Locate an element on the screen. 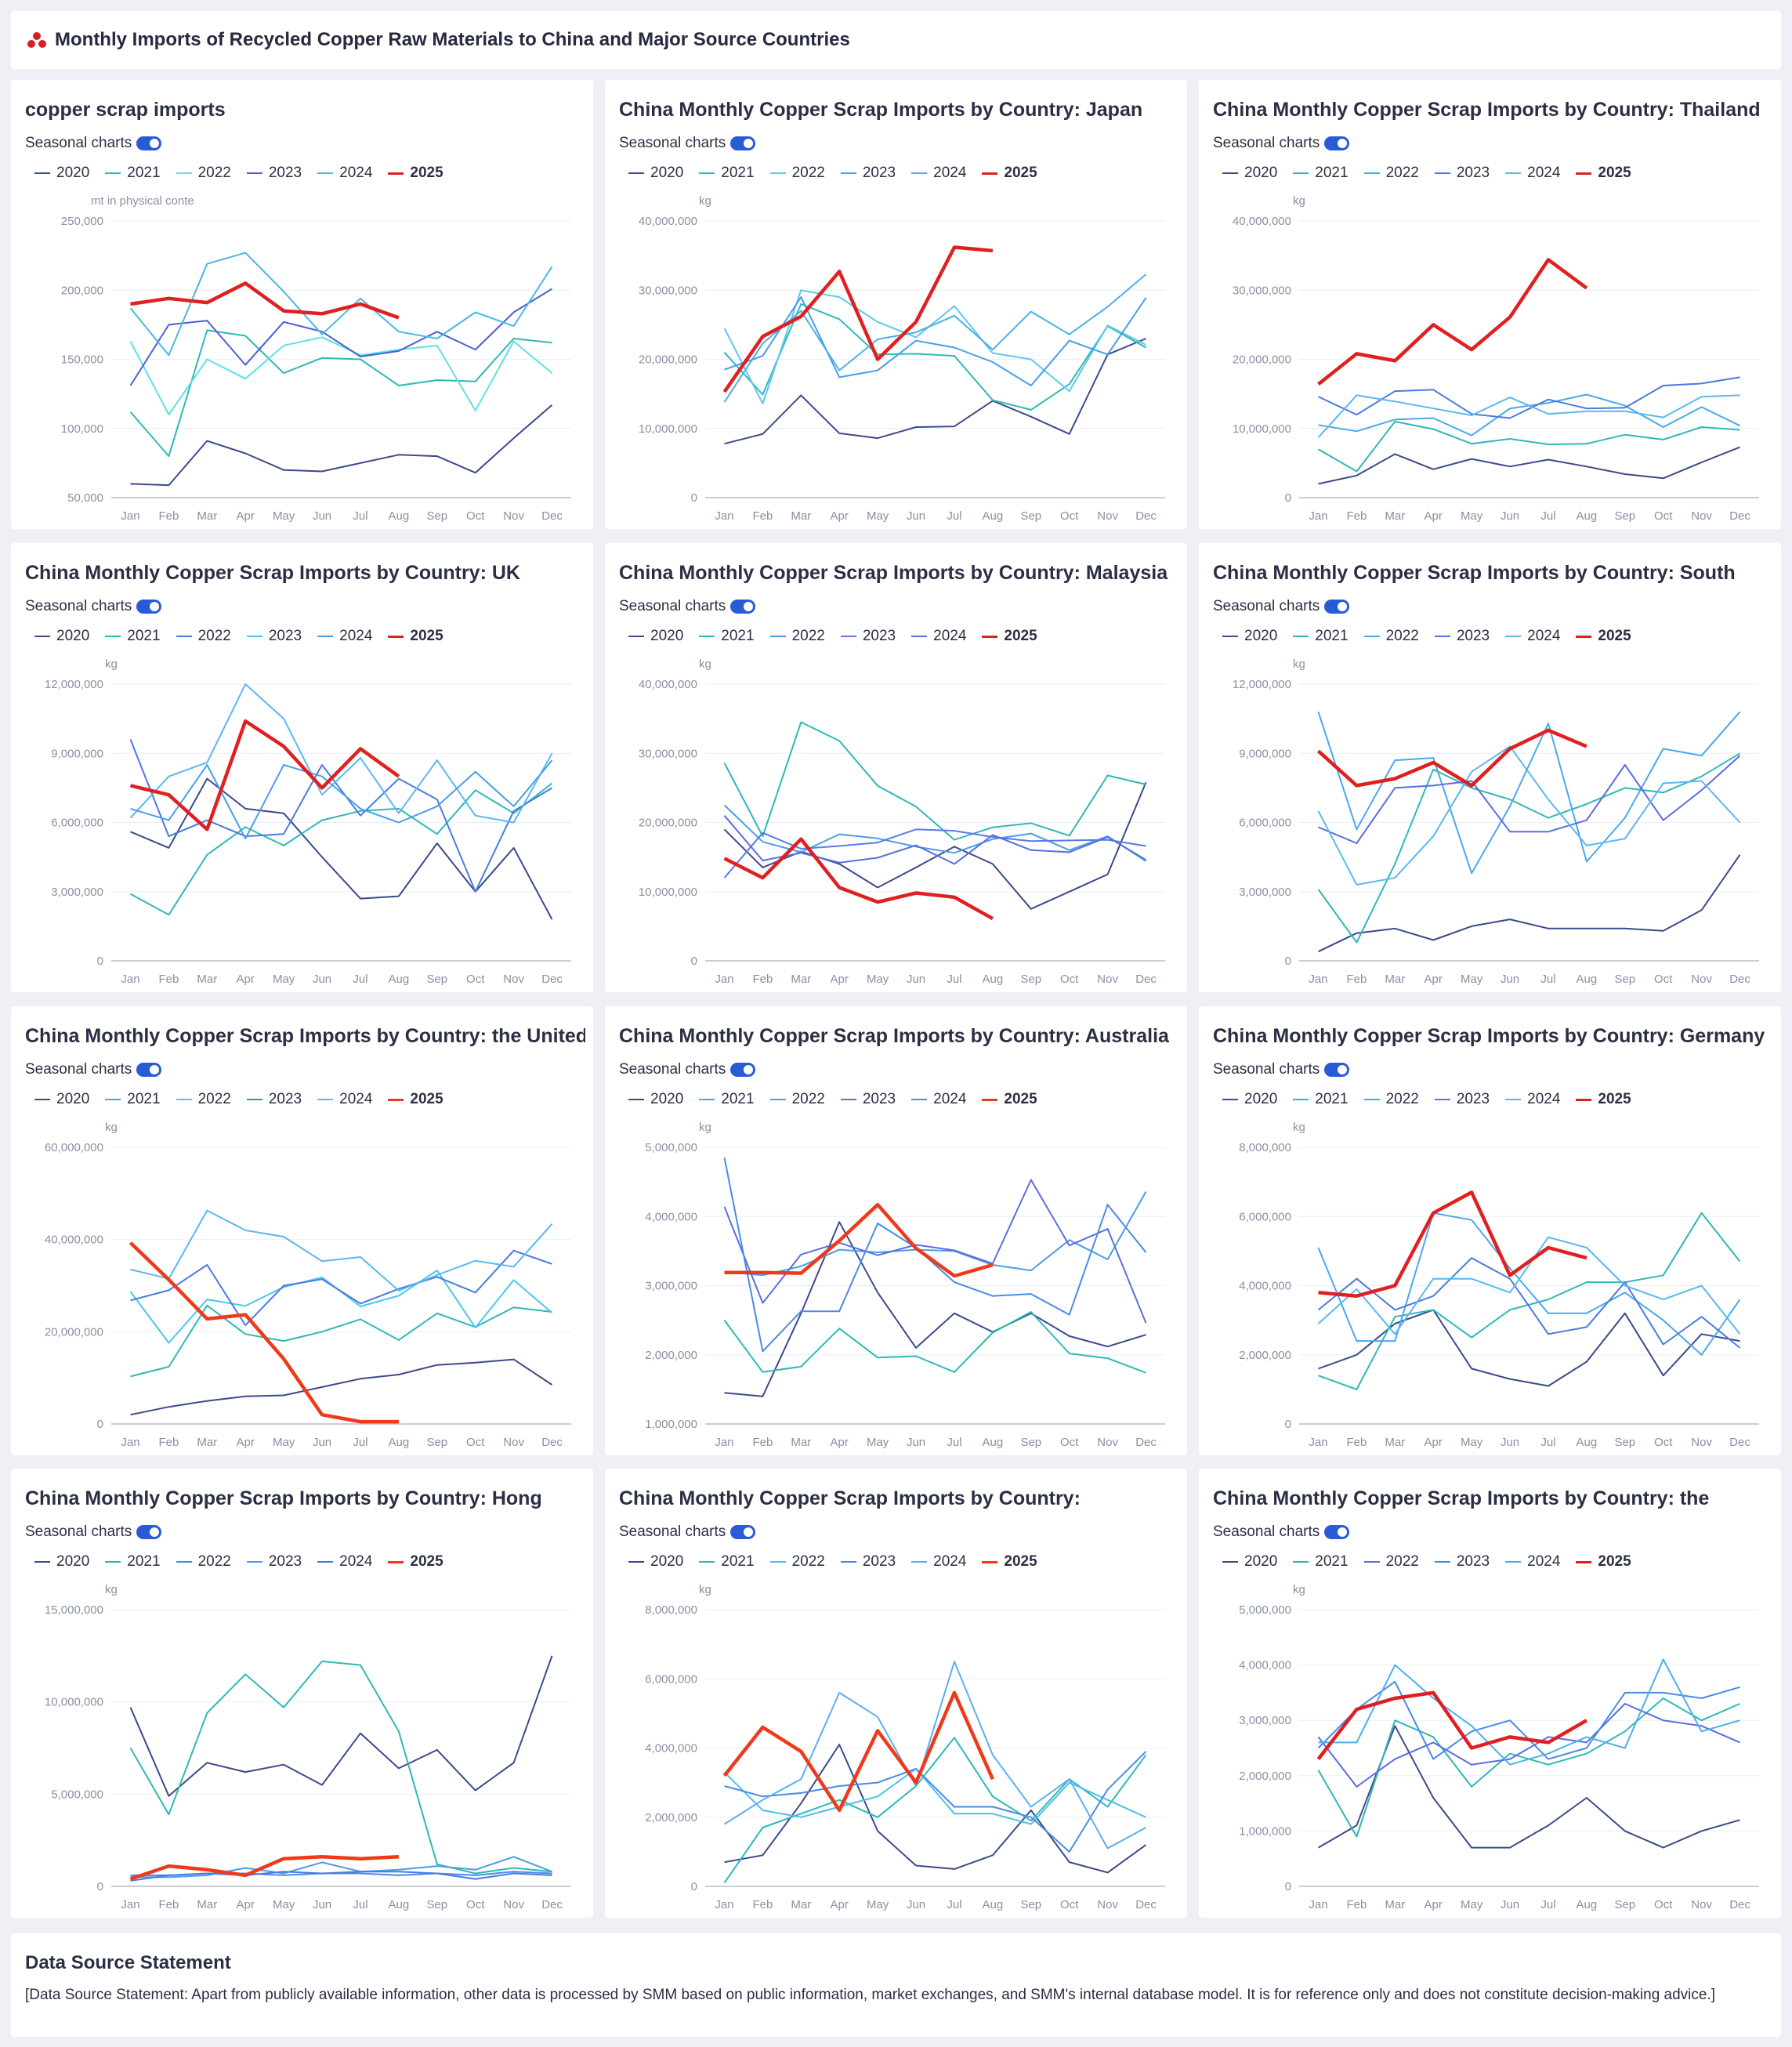  x-tick-label: Oct is located at coordinates (1069, 516).